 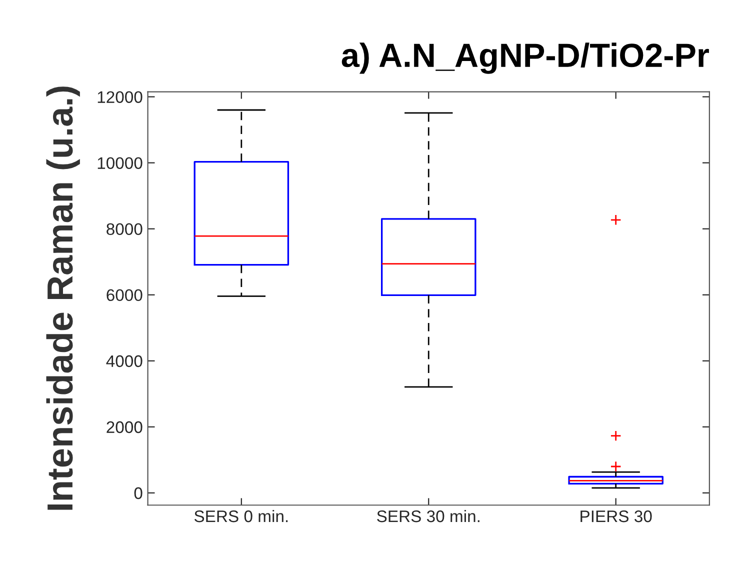 What do you see at coordinates (63, 298) in the screenshot?
I see `y-axis-title: Intensidade Raman (u.a.)` at bounding box center [63, 298].